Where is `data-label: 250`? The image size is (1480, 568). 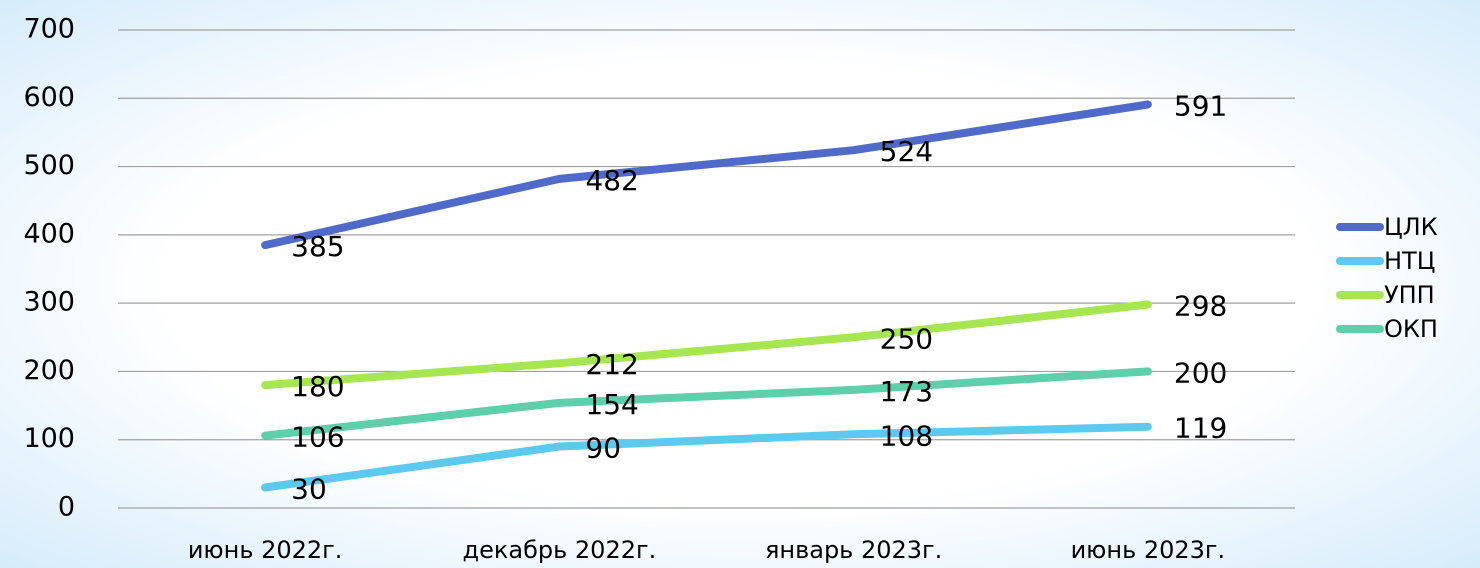
data-label: 250 is located at coordinates (906, 338).